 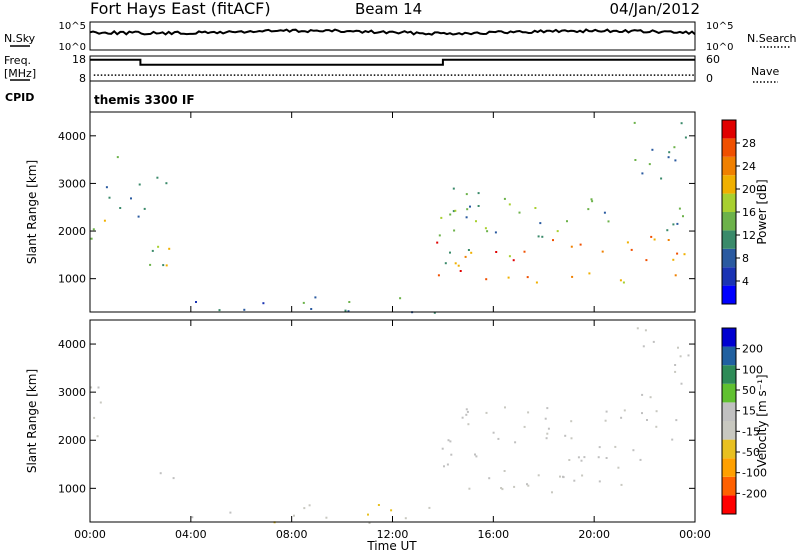 I want to click on cpid-text: themis 3300 IF, so click(x=144, y=100).